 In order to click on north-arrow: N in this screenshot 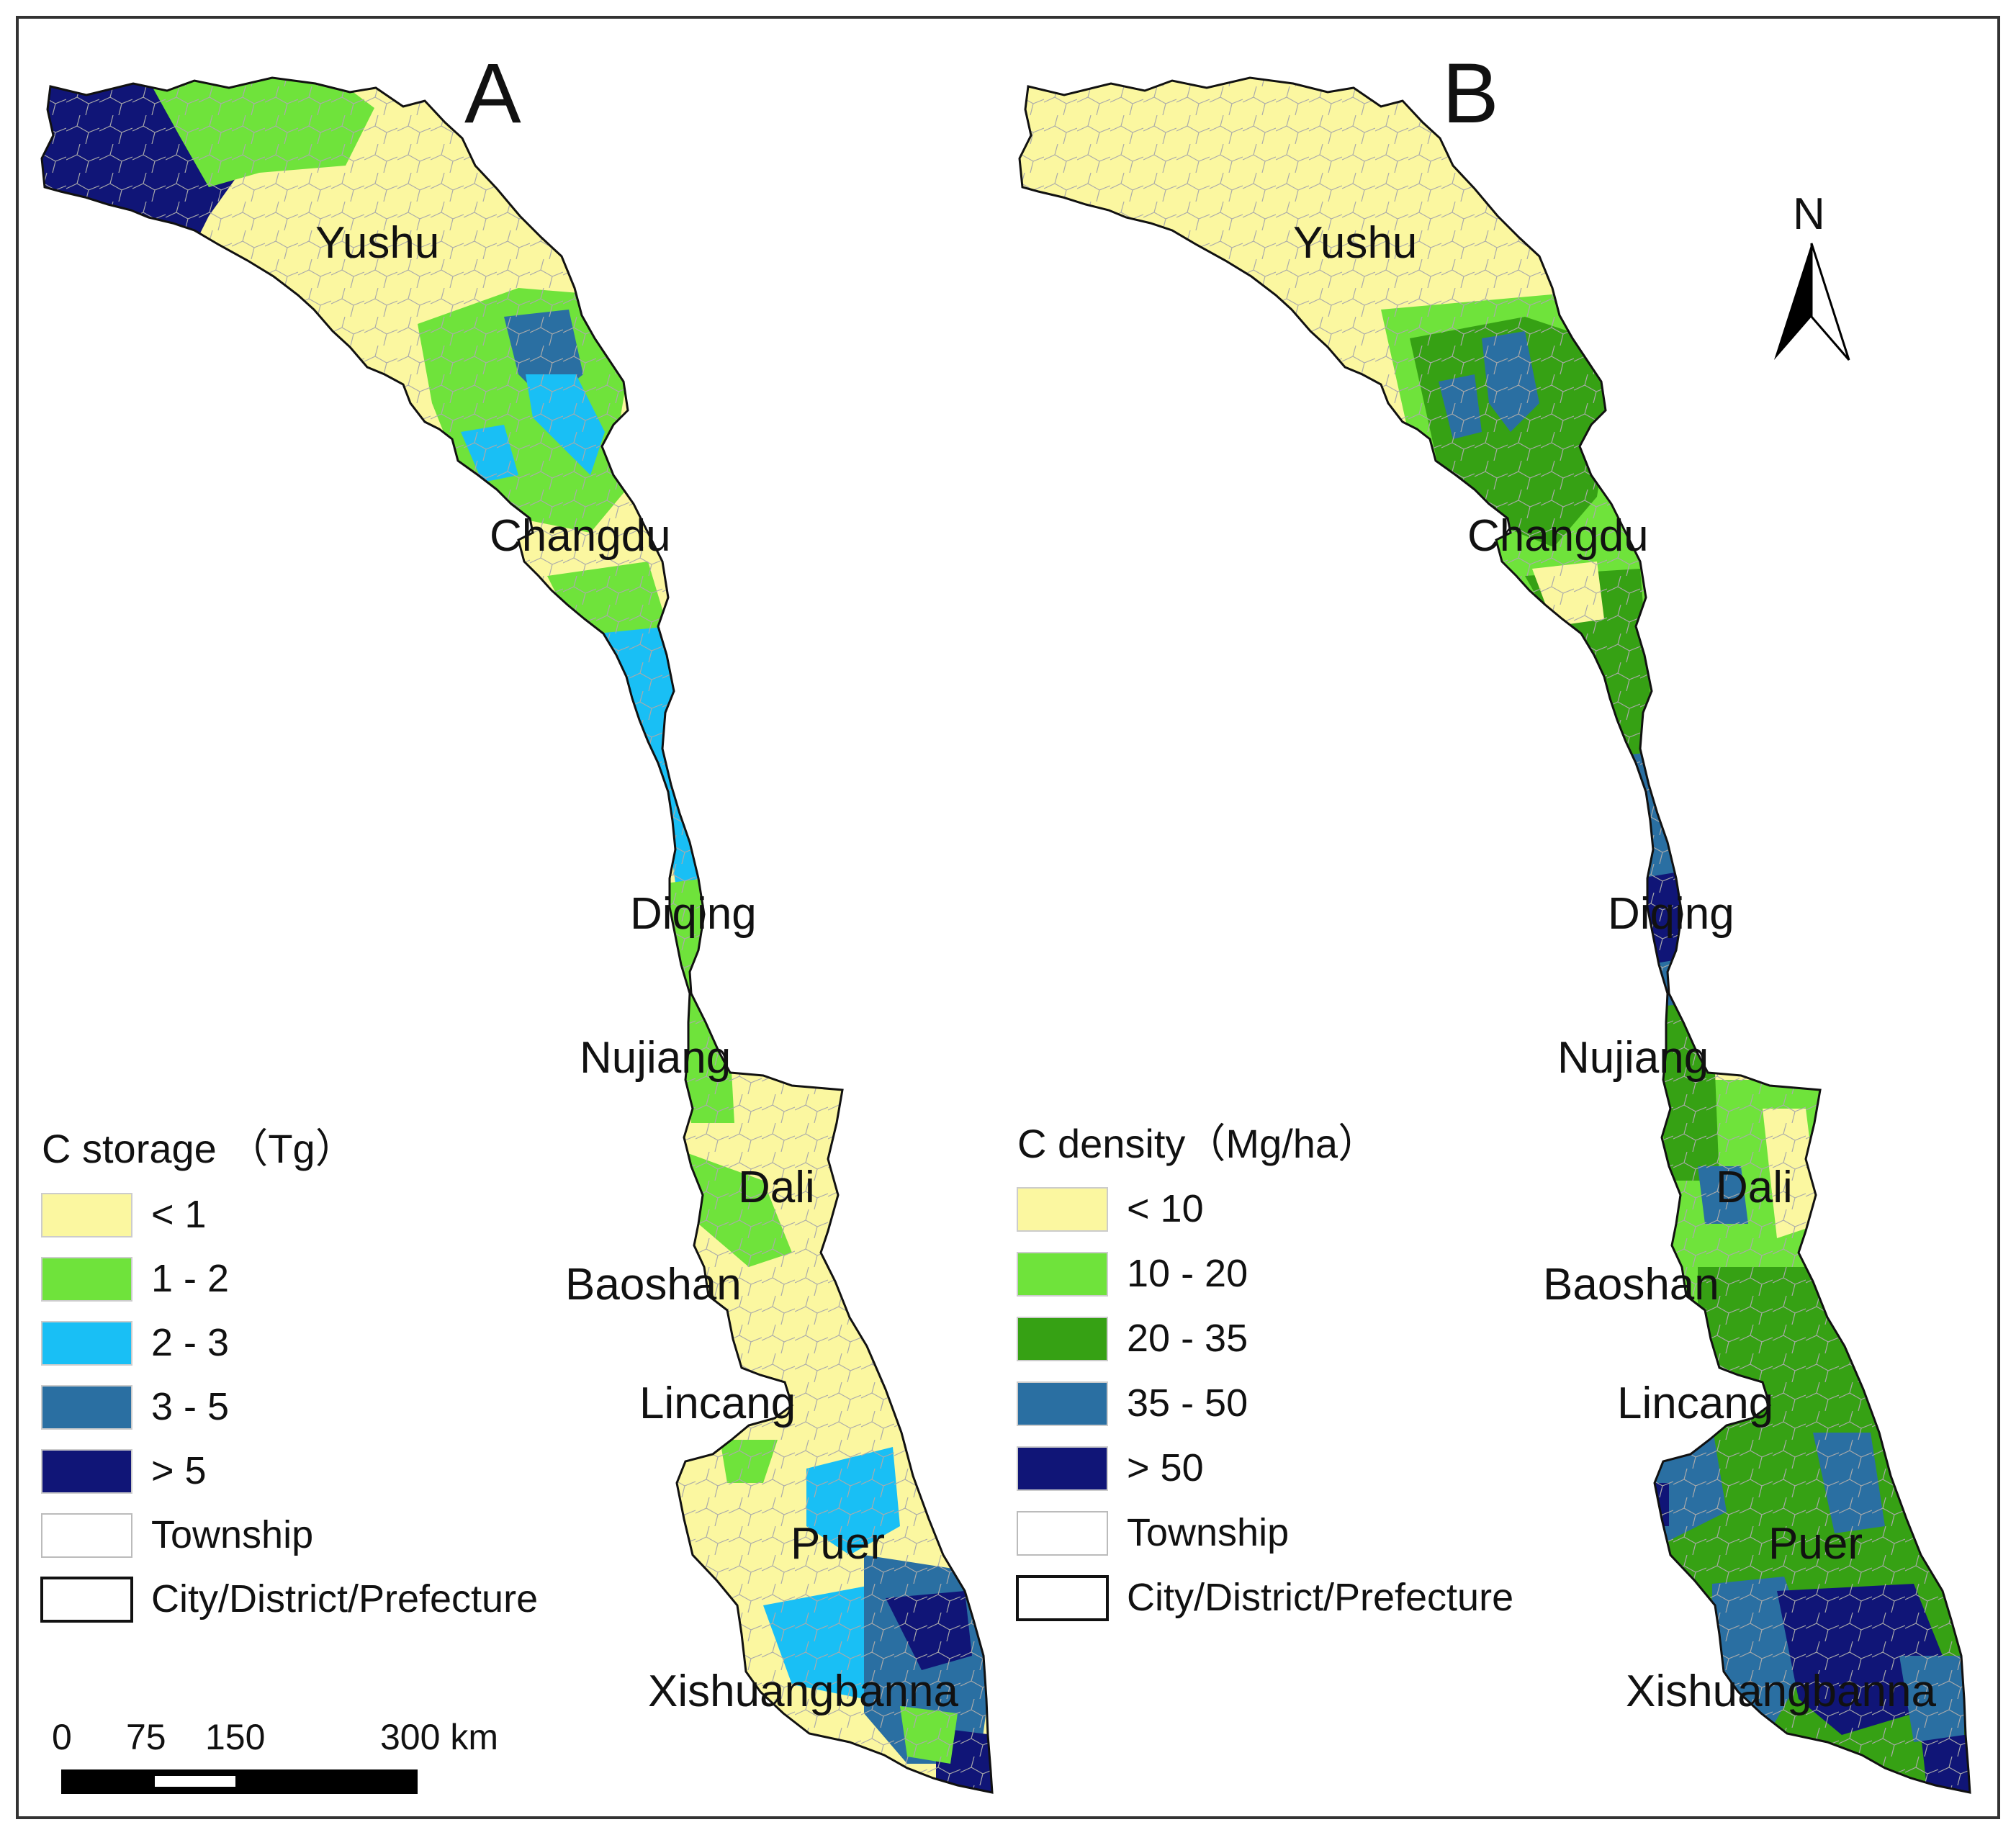, I will do `click(1812, 275)`.